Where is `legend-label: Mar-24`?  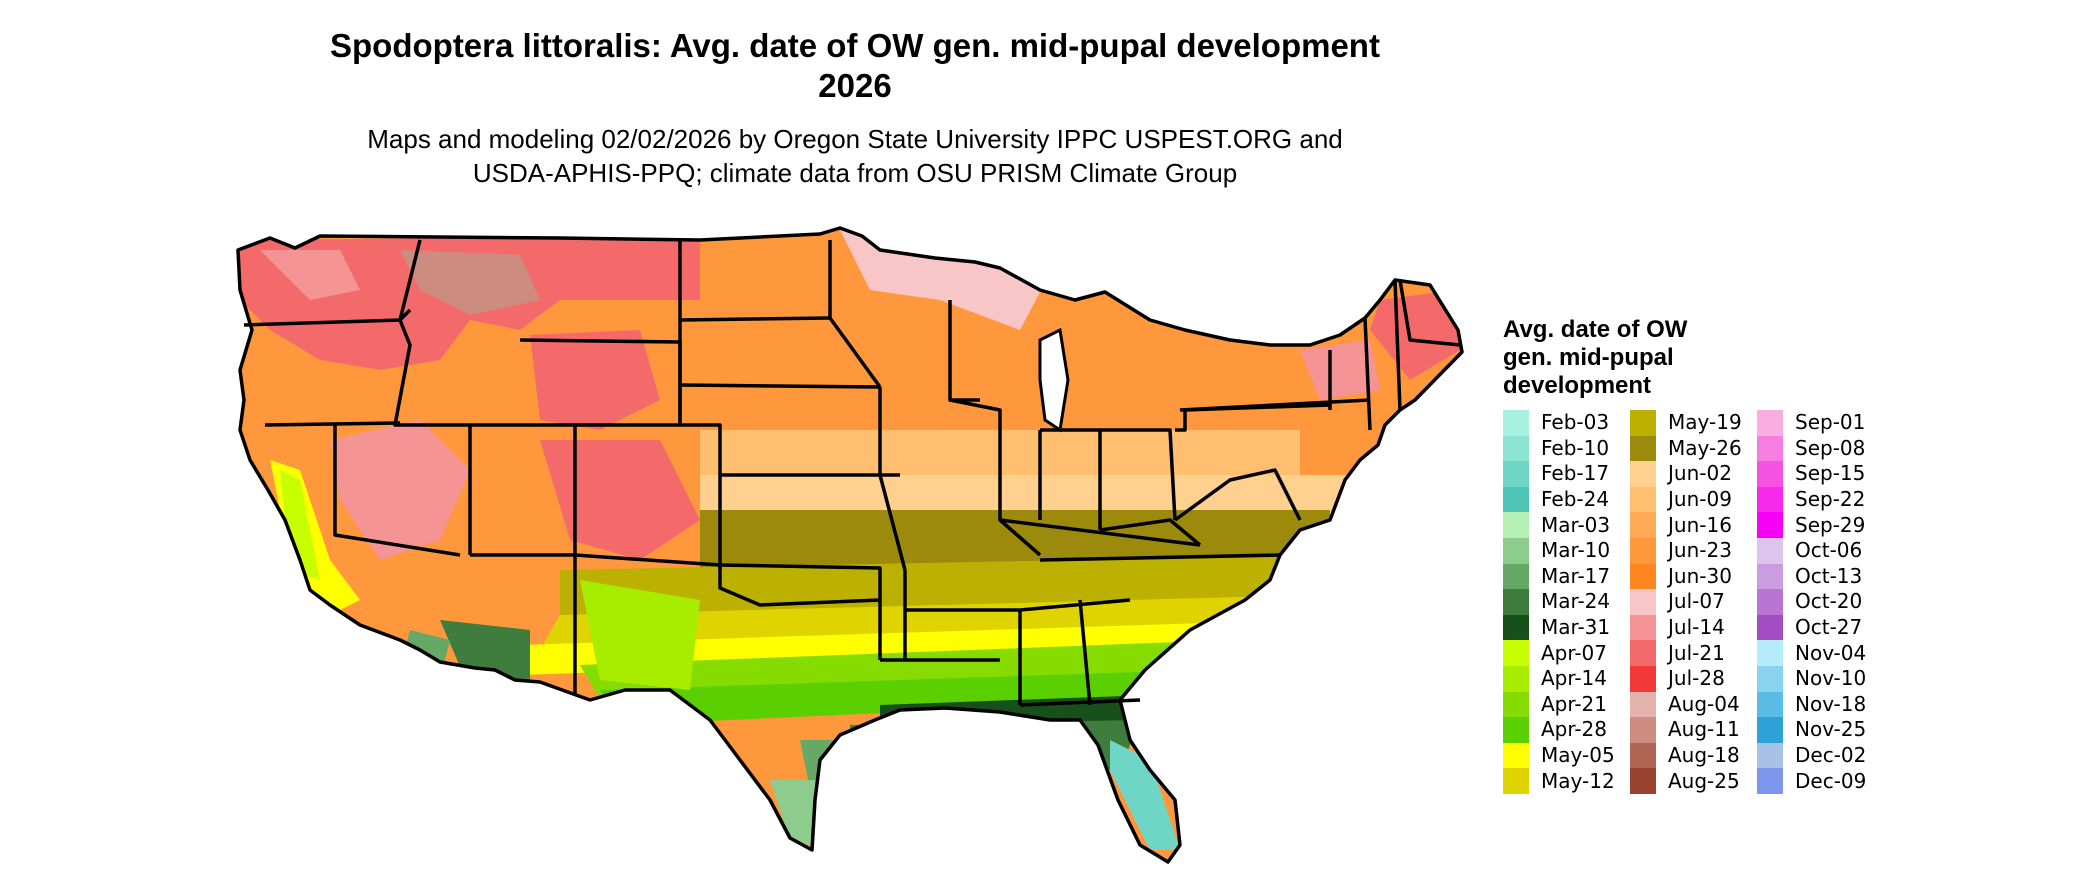
legend-label: Mar-24 is located at coordinates (1576, 601).